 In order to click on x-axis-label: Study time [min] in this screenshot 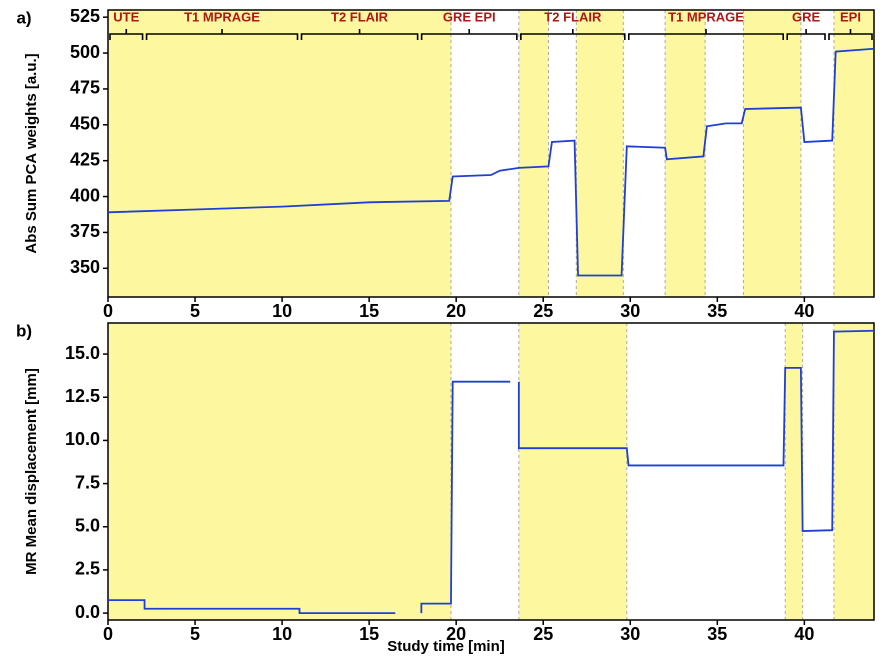, I will do `click(446, 646)`.